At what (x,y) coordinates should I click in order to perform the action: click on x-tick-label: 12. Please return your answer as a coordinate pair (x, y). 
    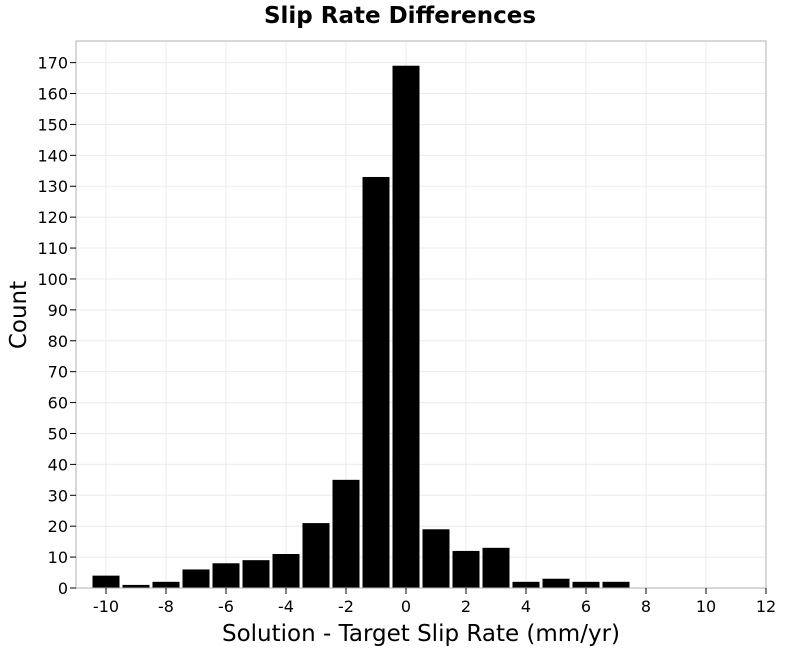
    Looking at the image, I should click on (766, 606).